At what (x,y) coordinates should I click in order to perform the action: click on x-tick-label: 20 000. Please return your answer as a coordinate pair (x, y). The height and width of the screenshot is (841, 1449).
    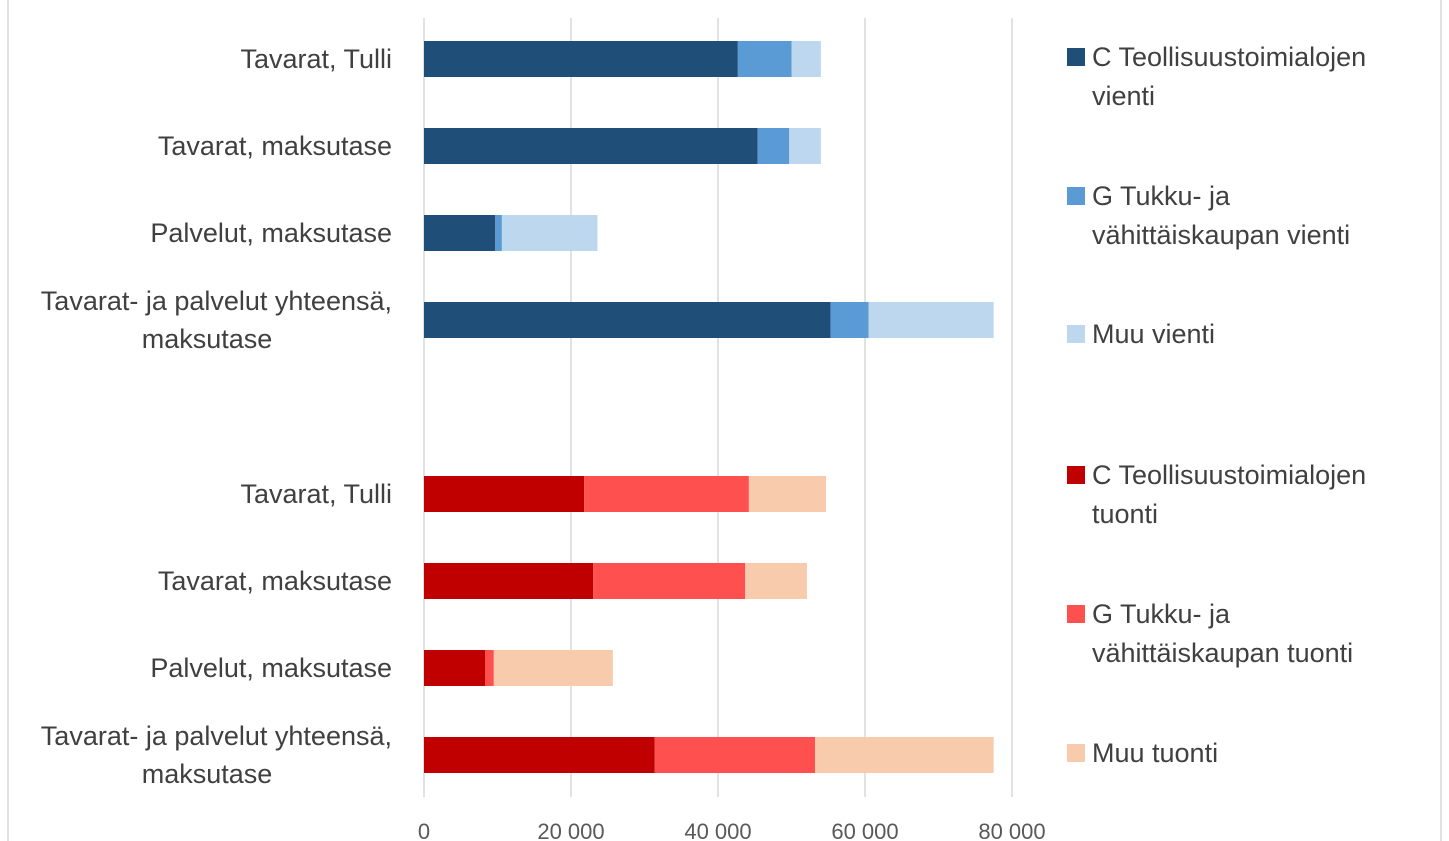
    Looking at the image, I should click on (570, 830).